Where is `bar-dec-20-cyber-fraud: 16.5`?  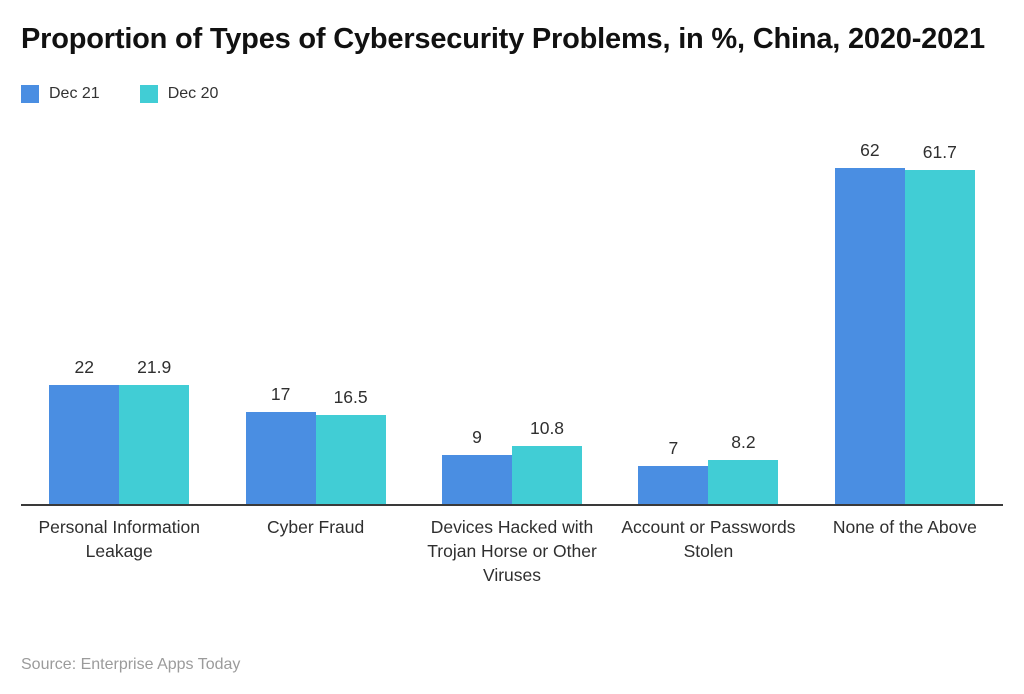
bar-dec-20-cyber-fraud: 16.5 is located at coordinates (350, 445).